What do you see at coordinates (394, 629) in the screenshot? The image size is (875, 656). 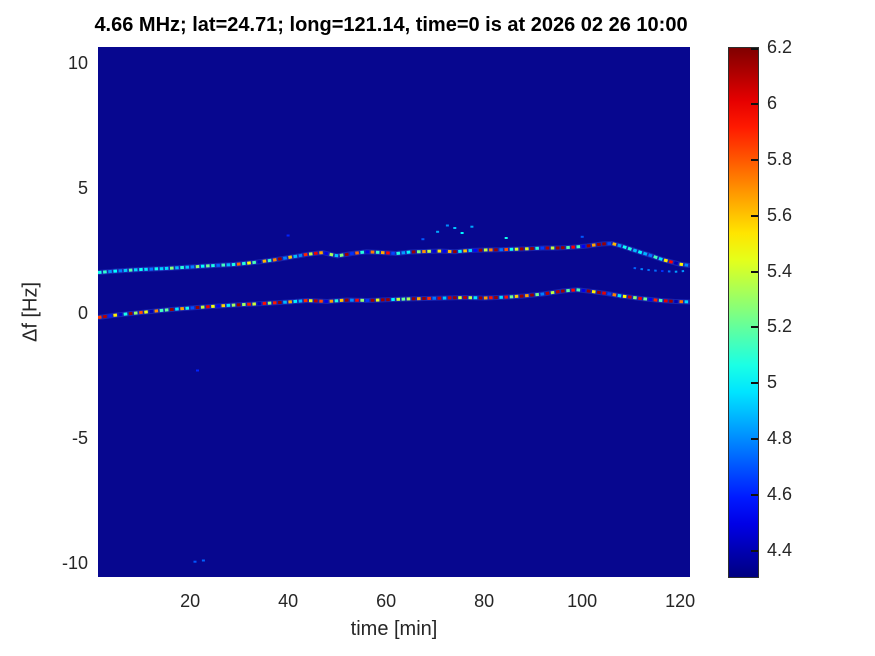 I see `x-axis-label: time [min]` at bounding box center [394, 629].